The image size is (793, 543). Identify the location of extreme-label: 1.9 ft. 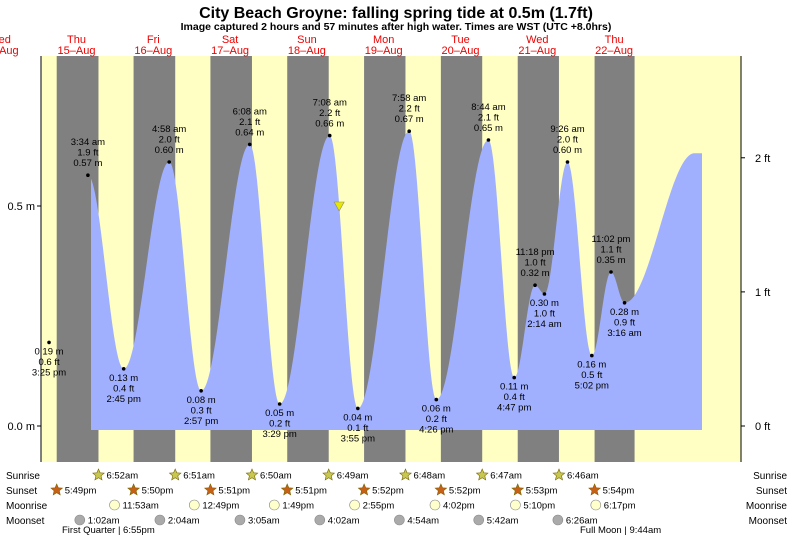
(87, 153).